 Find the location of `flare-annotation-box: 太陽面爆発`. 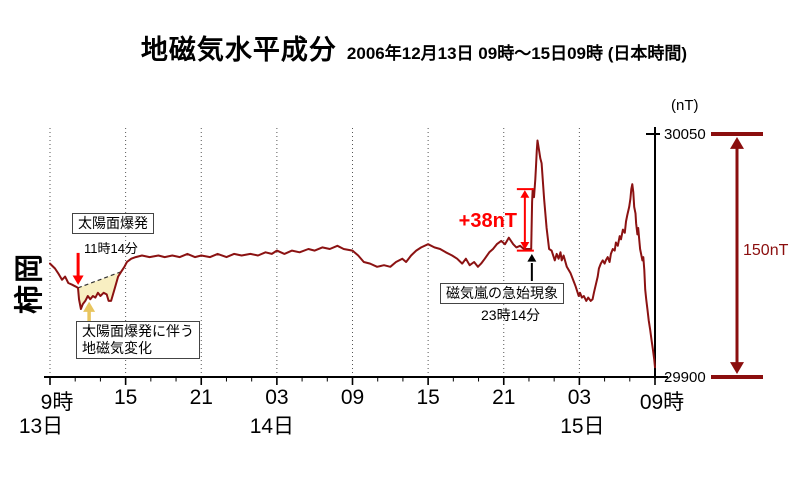

flare-annotation-box: 太陽面爆発 is located at coordinates (113, 223).